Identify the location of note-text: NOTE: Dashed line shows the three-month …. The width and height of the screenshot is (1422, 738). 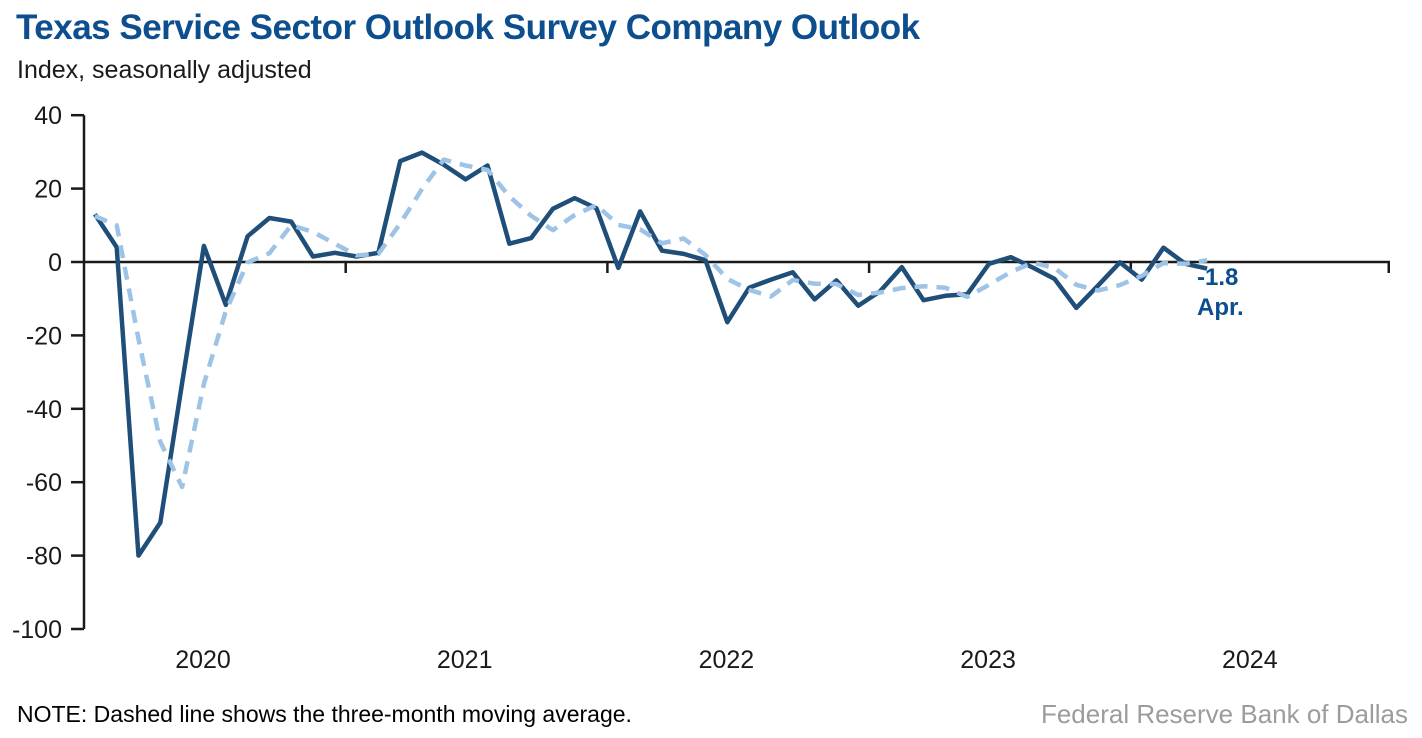
(324, 714).